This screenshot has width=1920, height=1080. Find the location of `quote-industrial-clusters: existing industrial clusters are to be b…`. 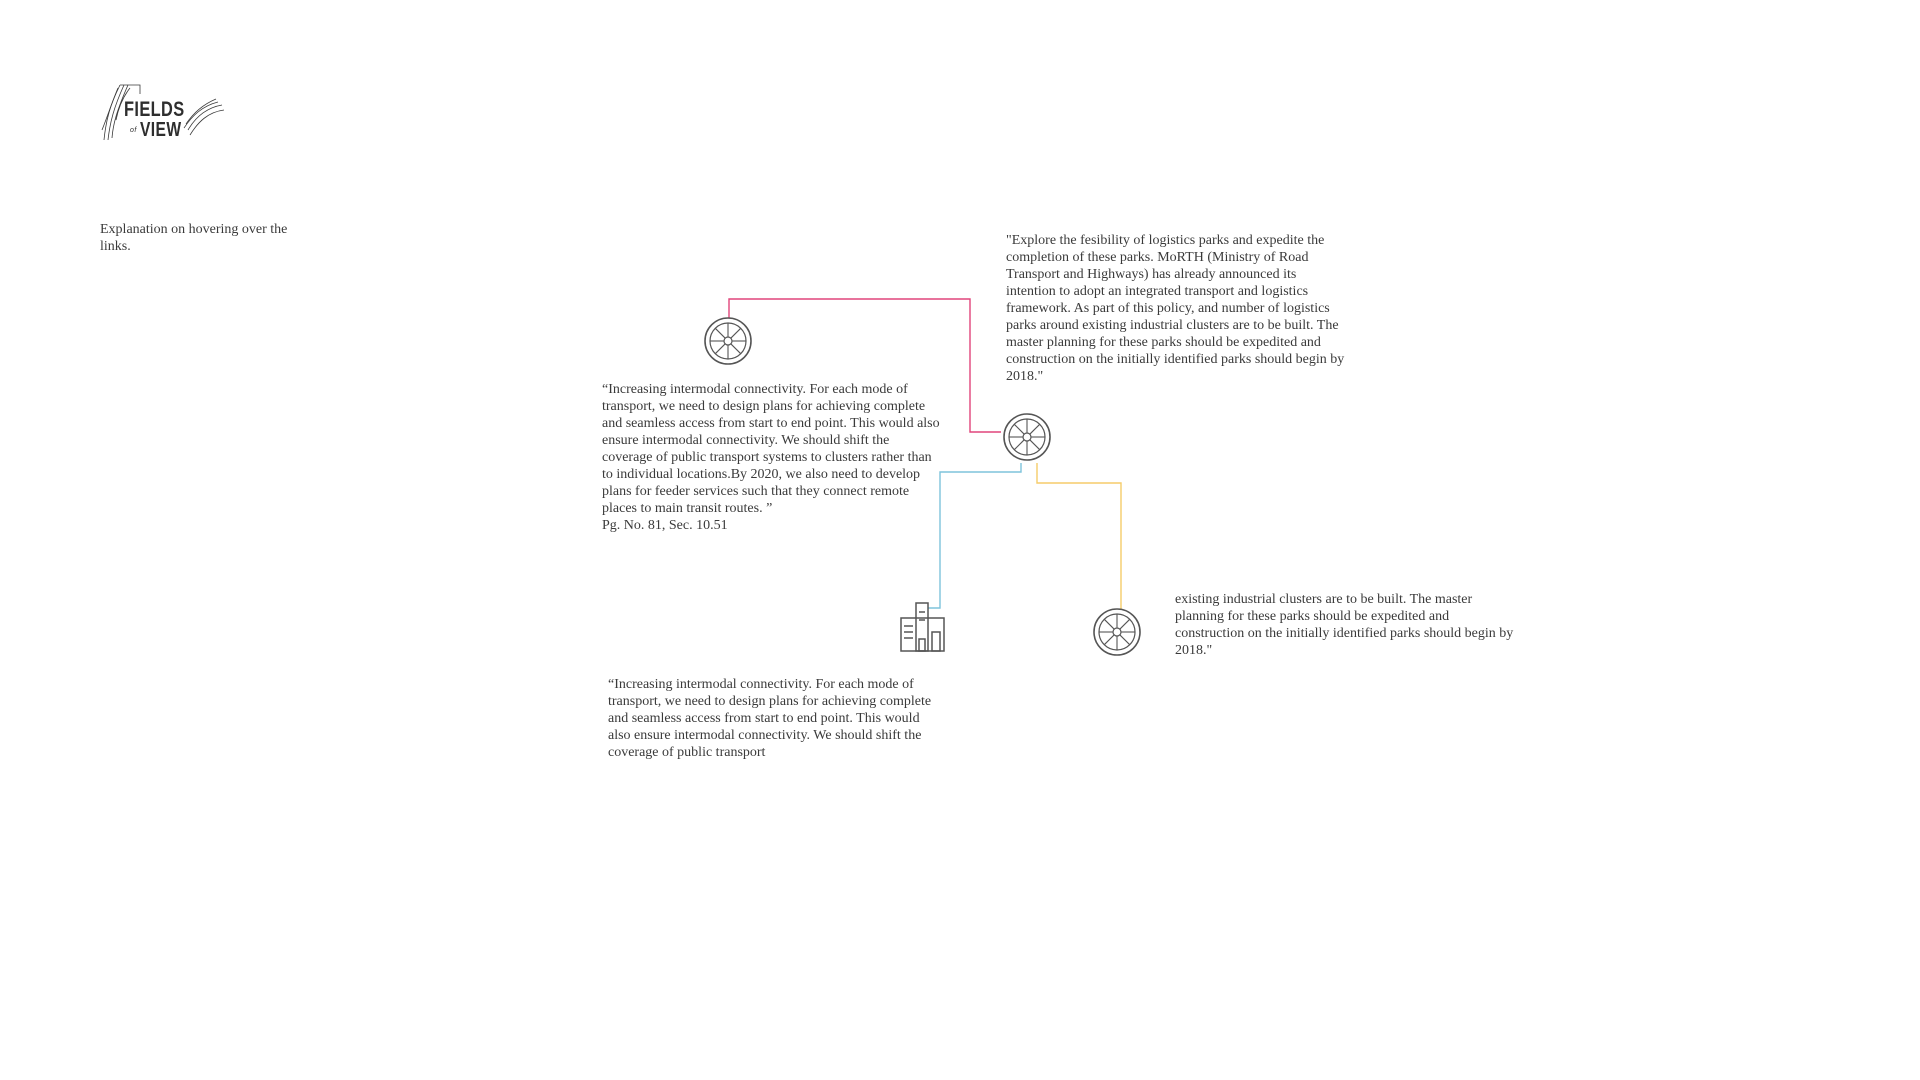

quote-industrial-clusters: existing industrial clusters are to be b… is located at coordinates (1344, 625).